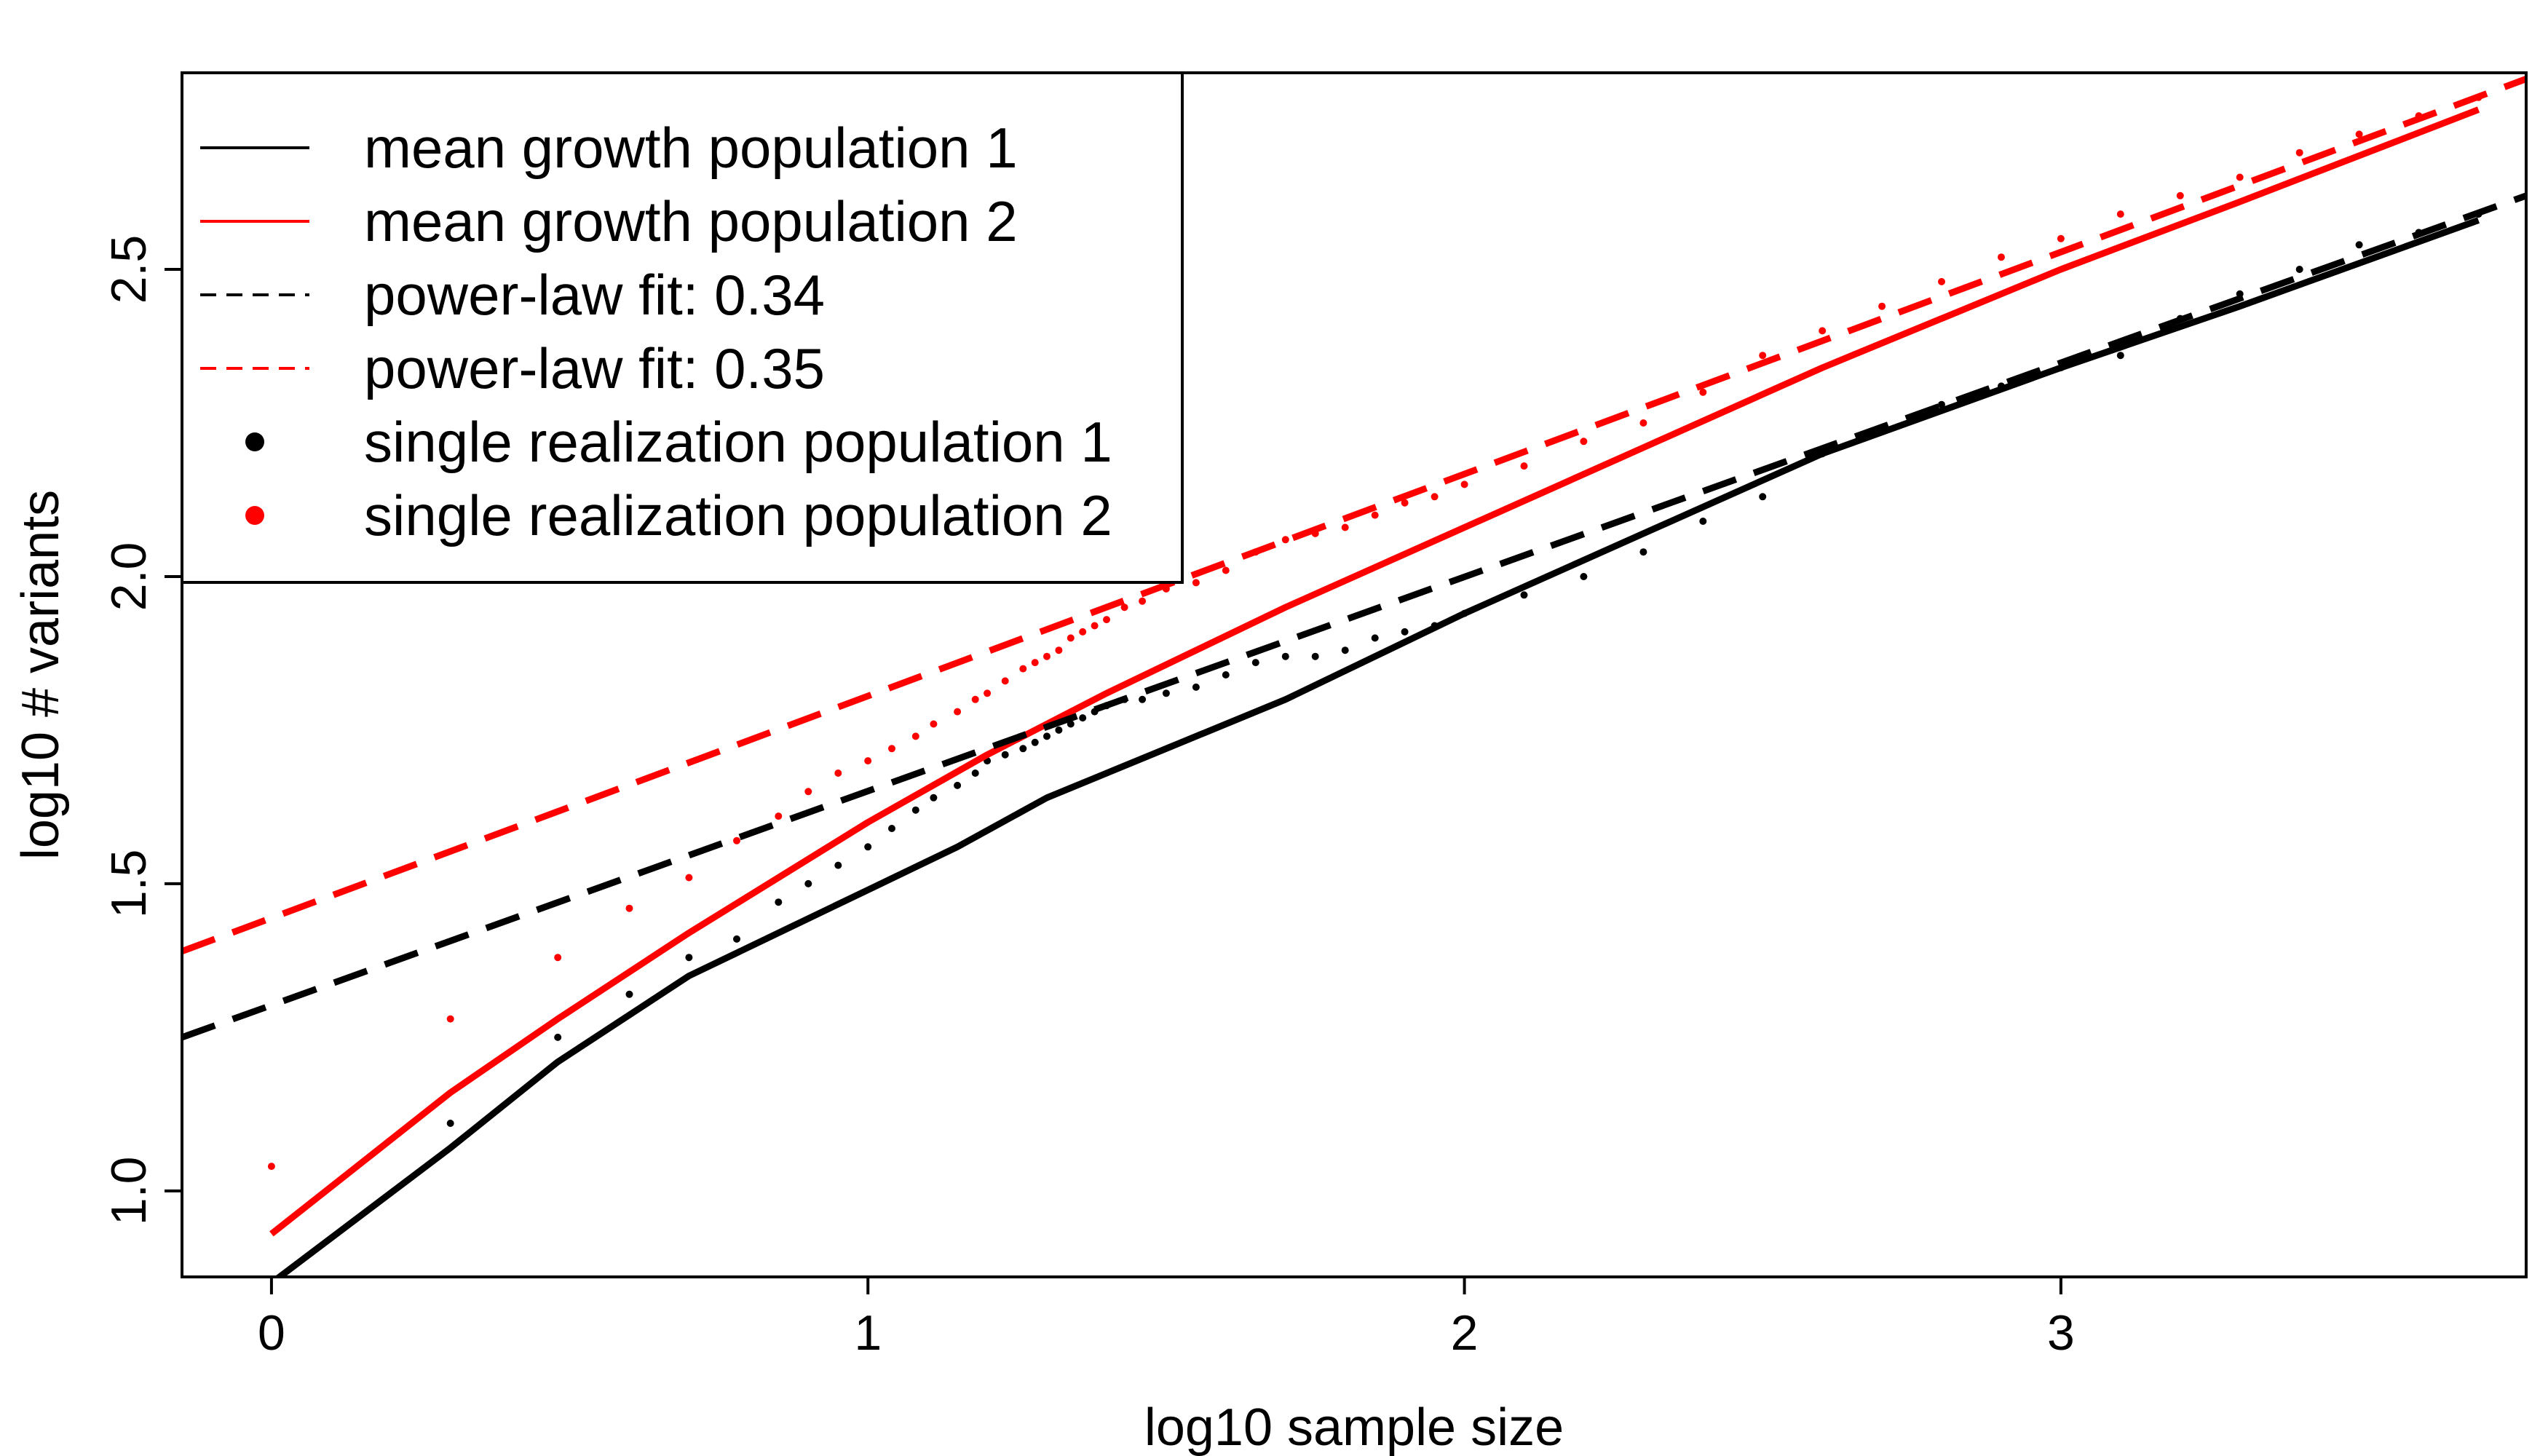 This screenshot has width=2548, height=1456. I want to click on legend-label: power-law fit: 0.34, so click(594, 295).